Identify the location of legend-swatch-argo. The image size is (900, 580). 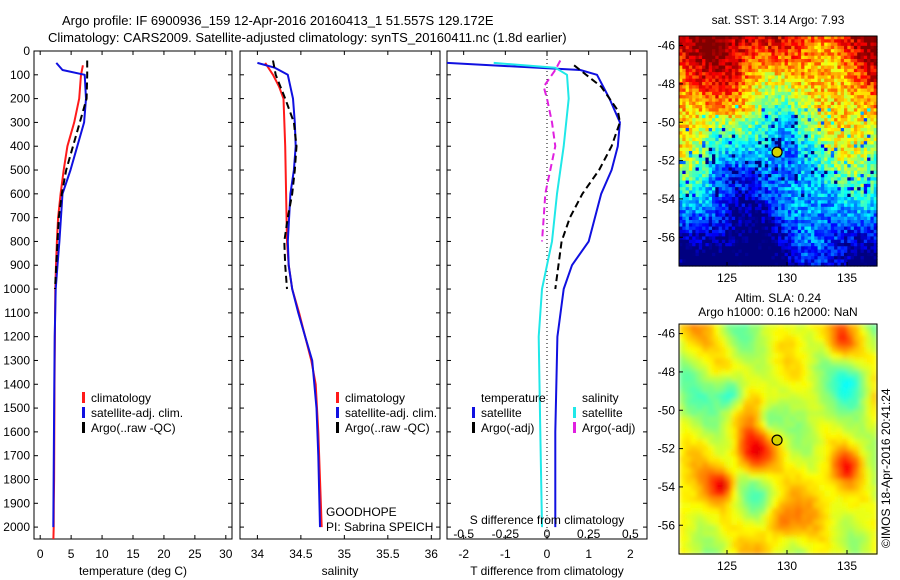
(337, 427).